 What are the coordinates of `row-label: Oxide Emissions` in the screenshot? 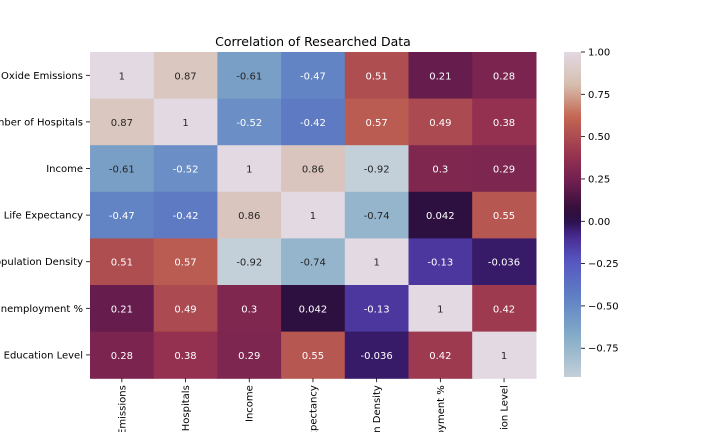 It's located at (42, 76).